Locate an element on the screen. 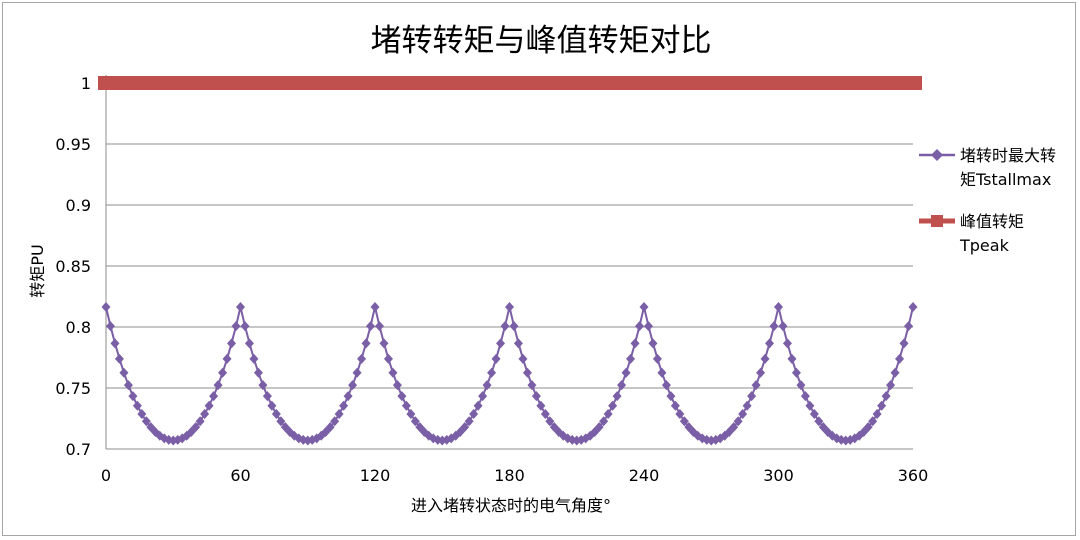 The height and width of the screenshot is (540, 1080). x-tick-label-60: 60 is located at coordinates (240, 475).